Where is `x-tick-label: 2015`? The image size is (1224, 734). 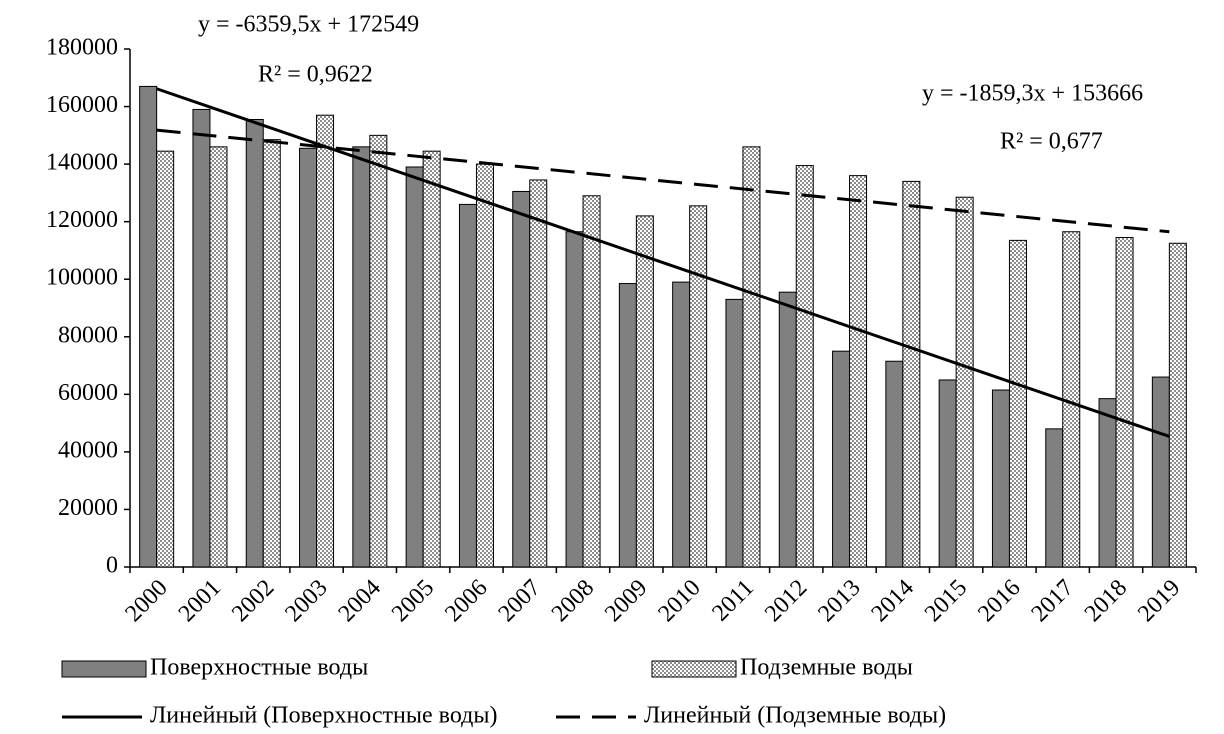
x-tick-label: 2015 is located at coordinates (946, 601).